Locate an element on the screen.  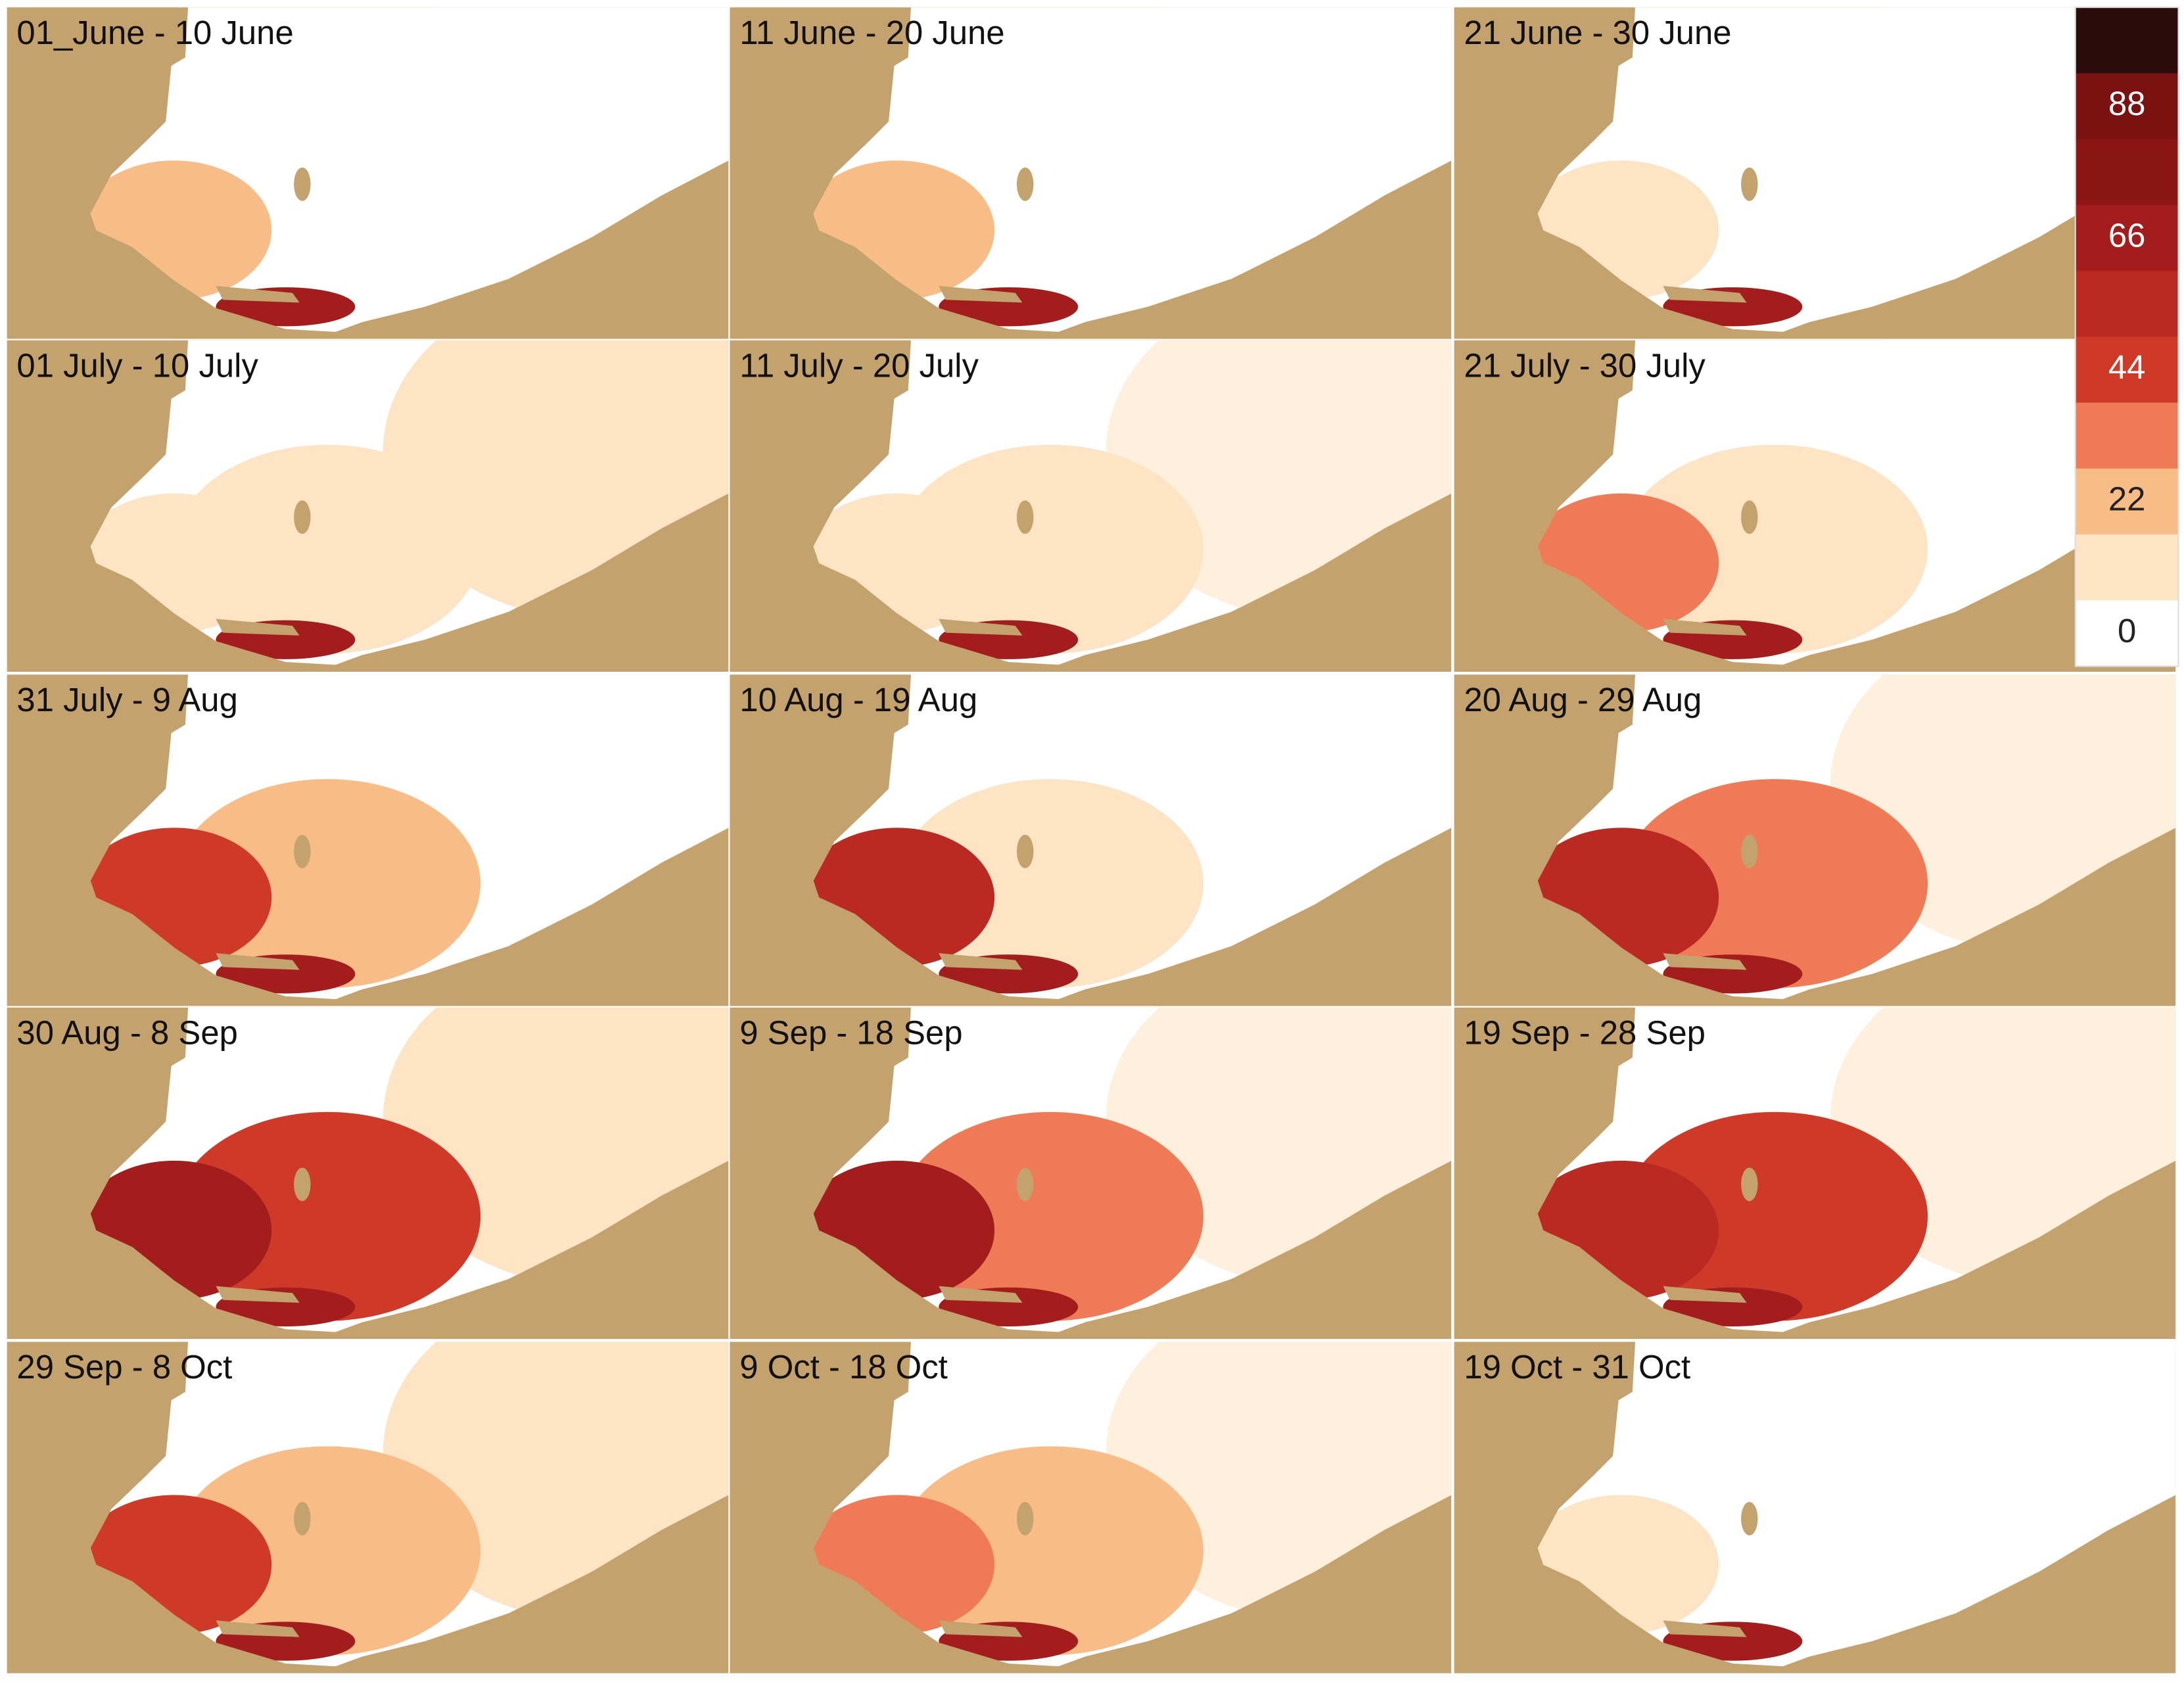
map-panel: 10 Aug - 19 Aug is located at coordinates (1091, 840).